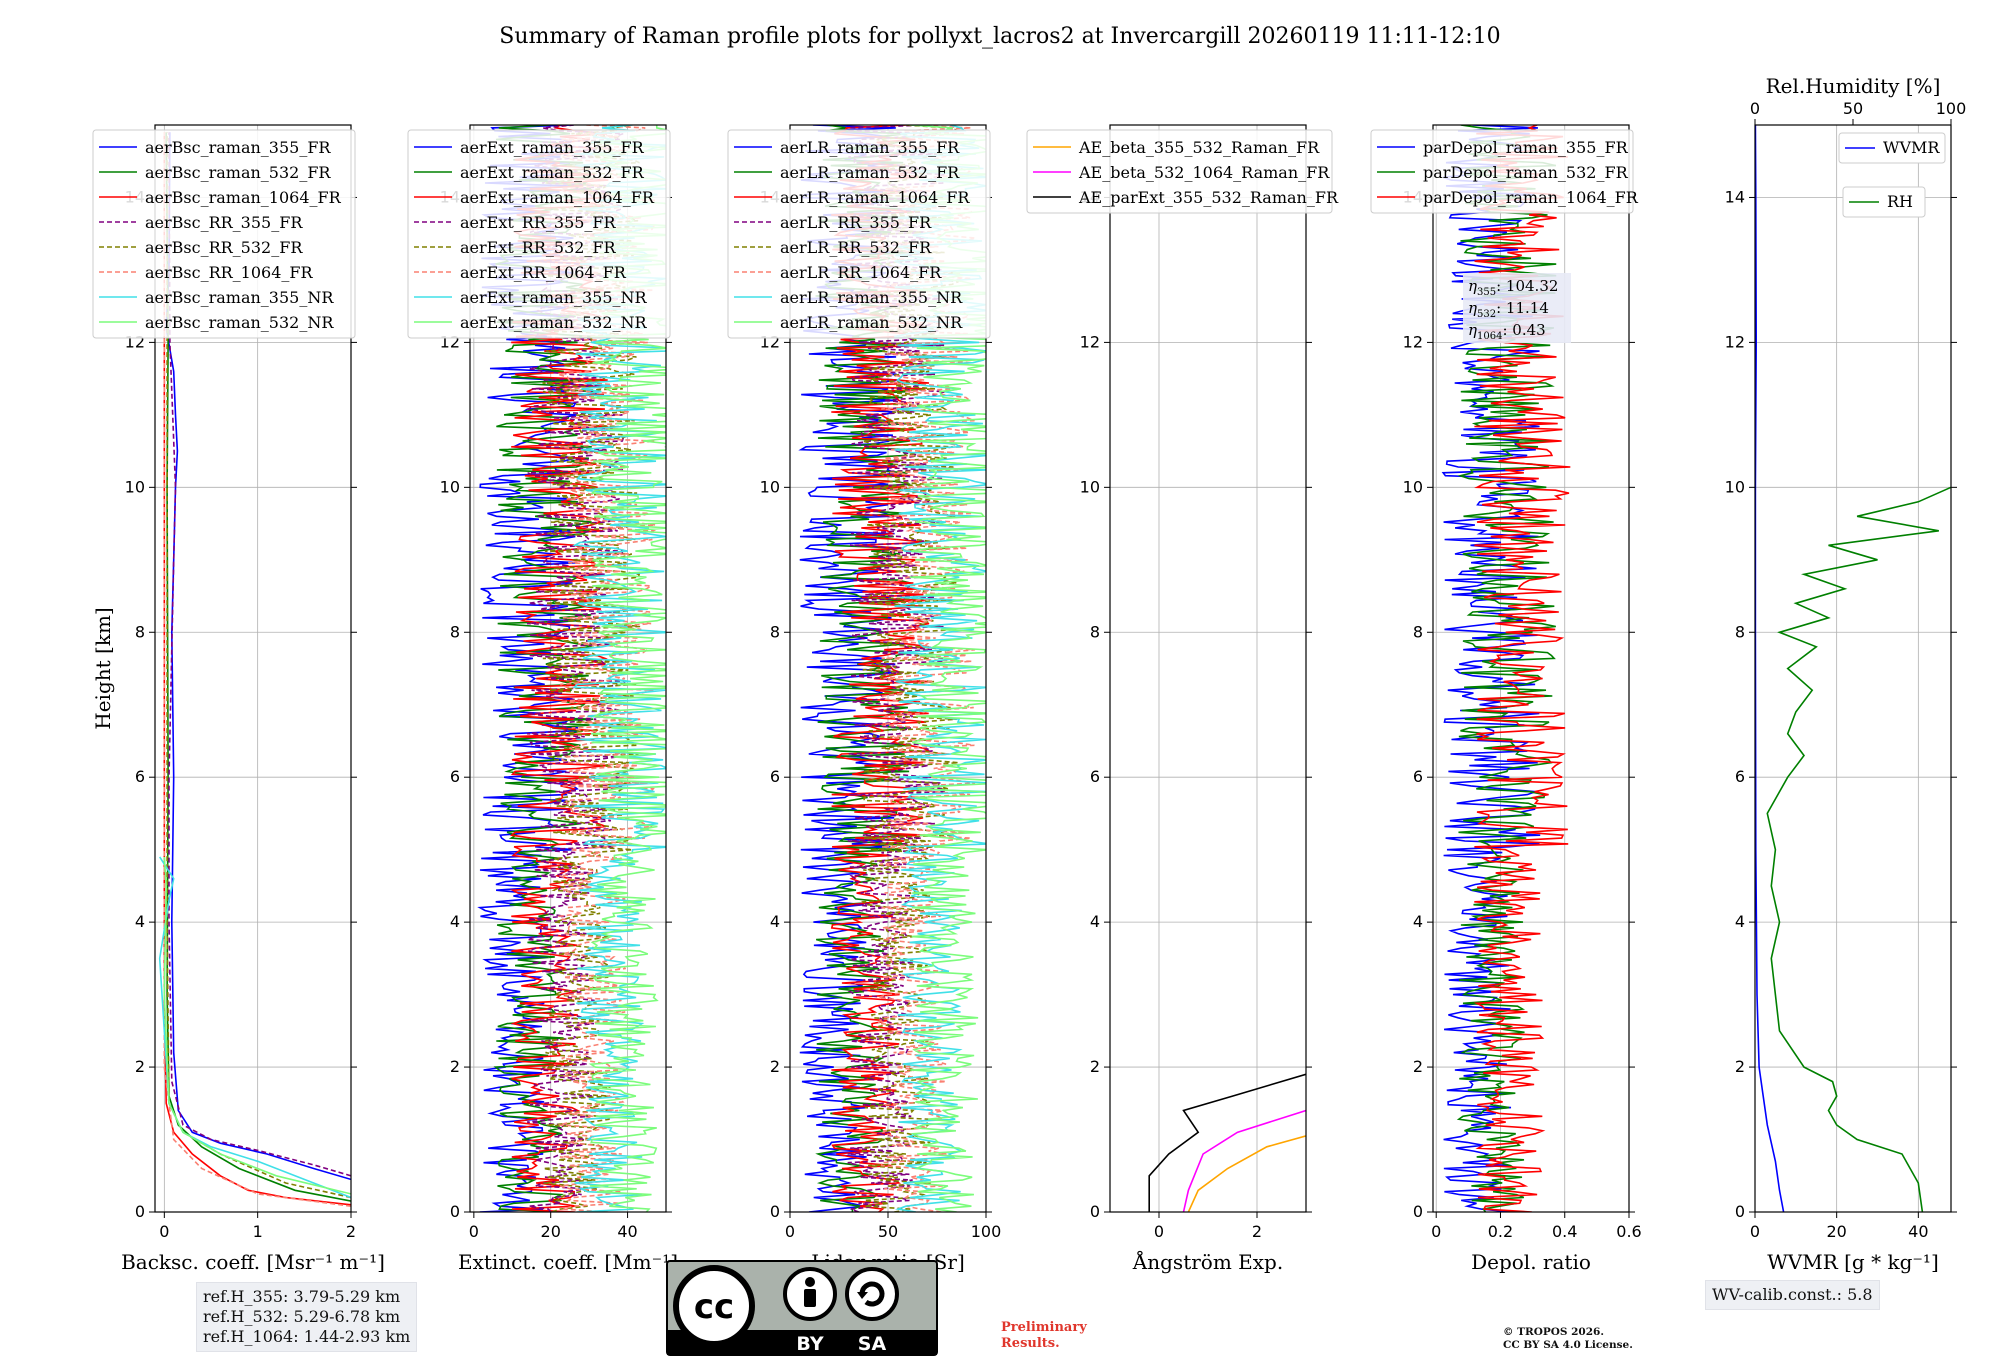 This screenshot has width=2000, height=1360. I want to click on legend-label: aerLR_raman_355_NR, so click(871, 297).